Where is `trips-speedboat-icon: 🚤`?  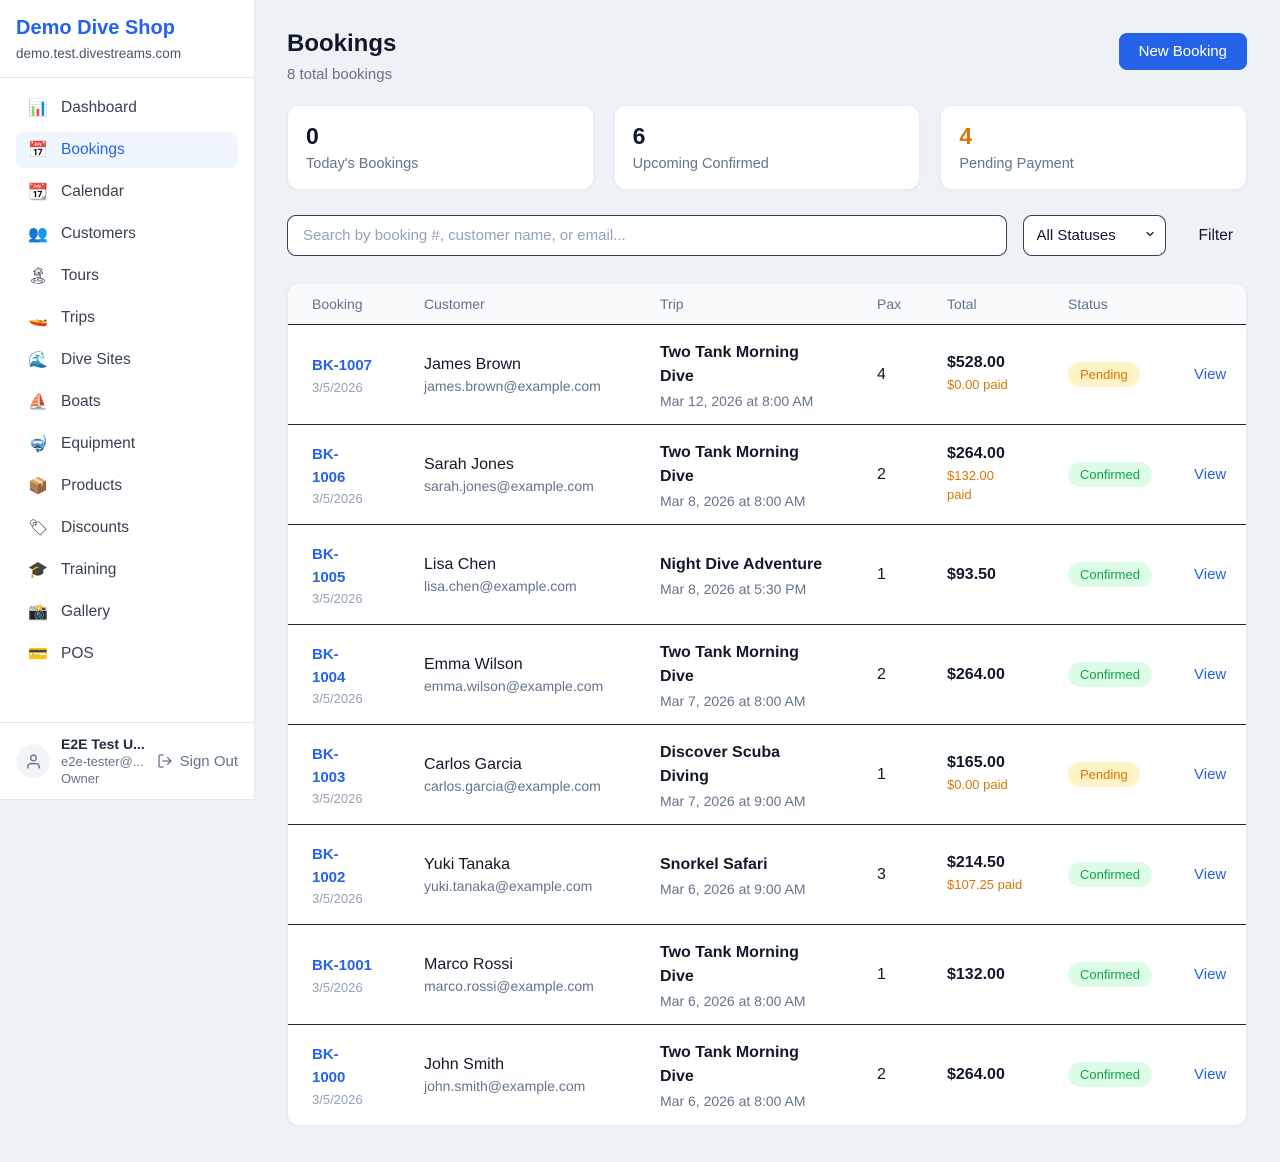
trips-speedboat-icon: 🚤 is located at coordinates (38, 318).